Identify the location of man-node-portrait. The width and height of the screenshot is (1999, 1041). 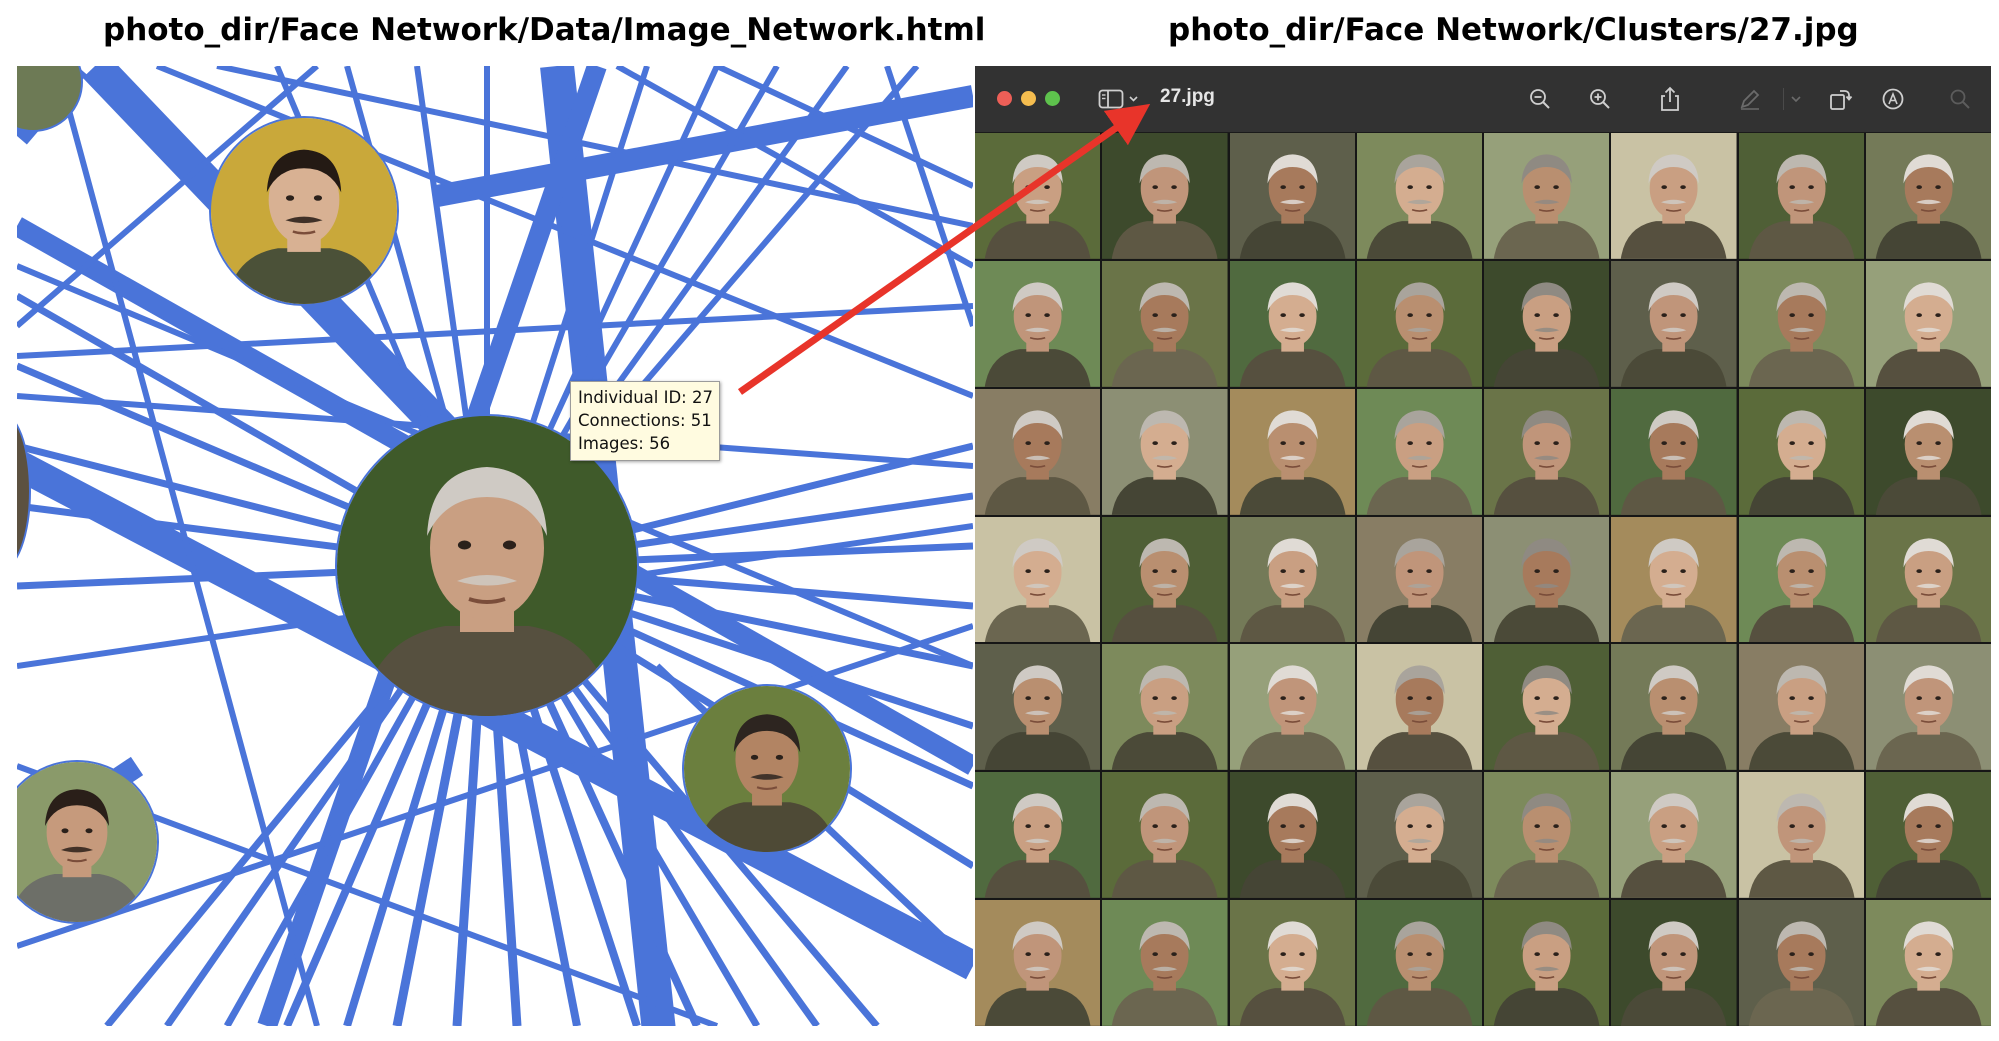
(767, 769).